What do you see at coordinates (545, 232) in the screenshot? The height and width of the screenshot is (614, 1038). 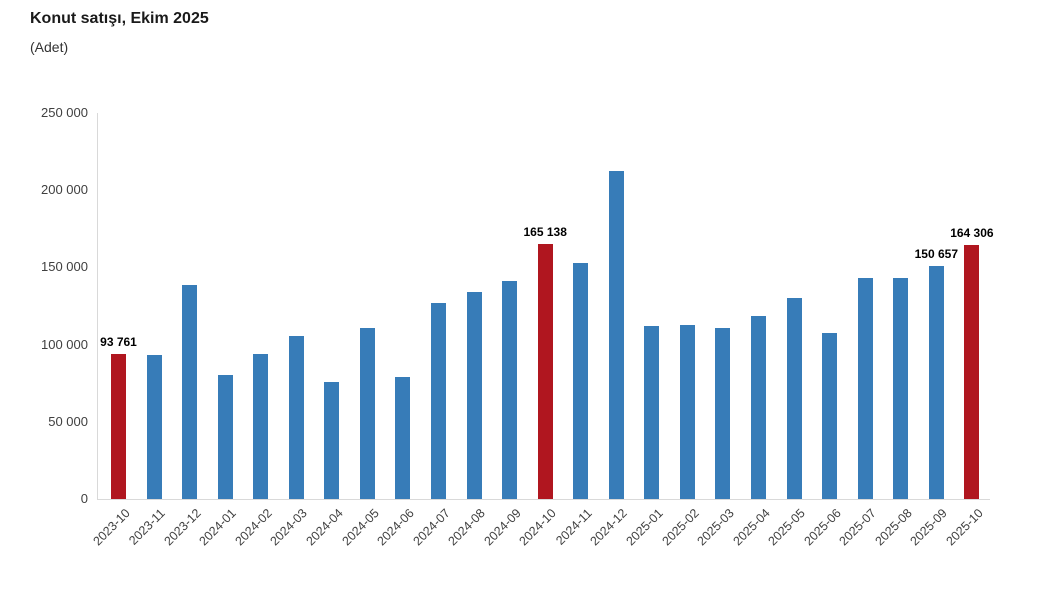 I see `bar-value-label: 165 138` at bounding box center [545, 232].